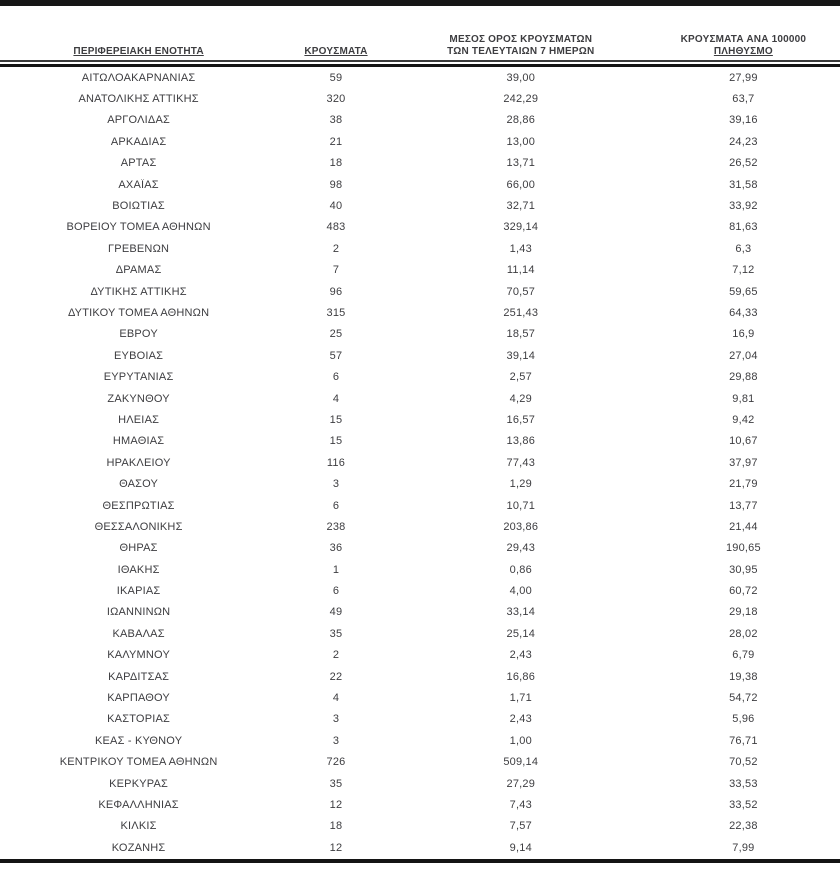 This screenshot has height=890, width=840. Describe the element at coordinates (336, 526) in the screenshot. I see `cases-cell: 238` at that location.